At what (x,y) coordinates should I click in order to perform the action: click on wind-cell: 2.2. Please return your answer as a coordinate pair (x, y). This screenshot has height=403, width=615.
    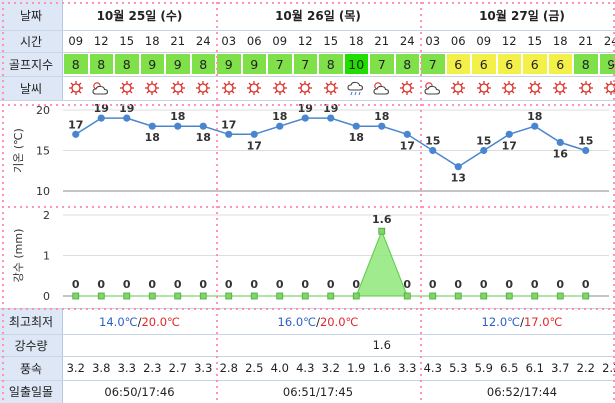
    Looking at the image, I should click on (585, 368).